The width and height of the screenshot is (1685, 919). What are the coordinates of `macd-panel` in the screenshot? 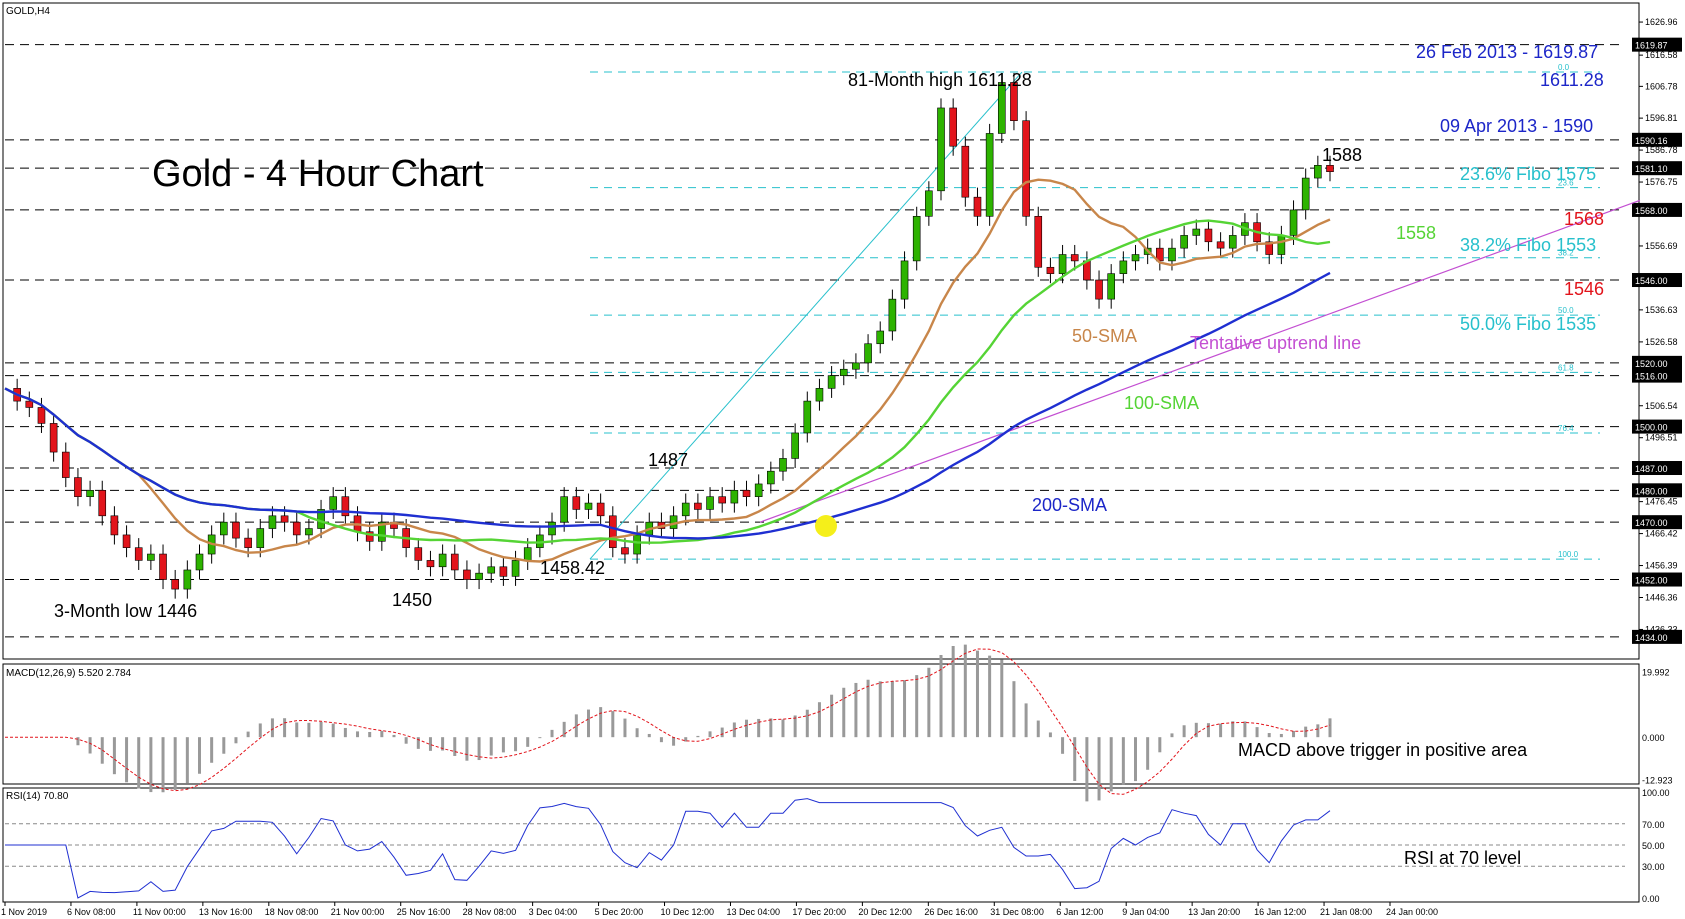 It's located at (821, 724).